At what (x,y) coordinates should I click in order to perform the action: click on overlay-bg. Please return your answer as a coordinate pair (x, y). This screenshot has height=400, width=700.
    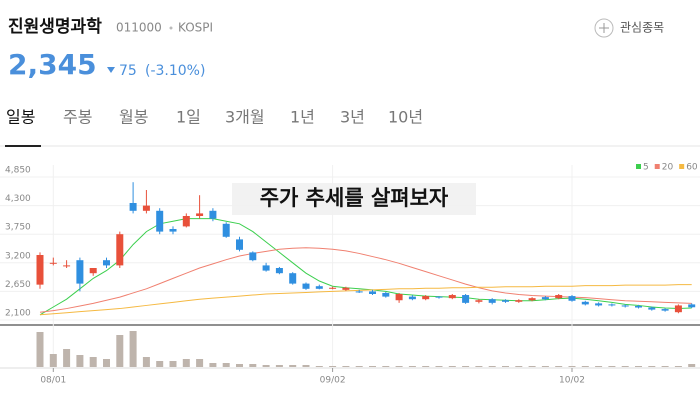
    Looking at the image, I should click on (354, 199).